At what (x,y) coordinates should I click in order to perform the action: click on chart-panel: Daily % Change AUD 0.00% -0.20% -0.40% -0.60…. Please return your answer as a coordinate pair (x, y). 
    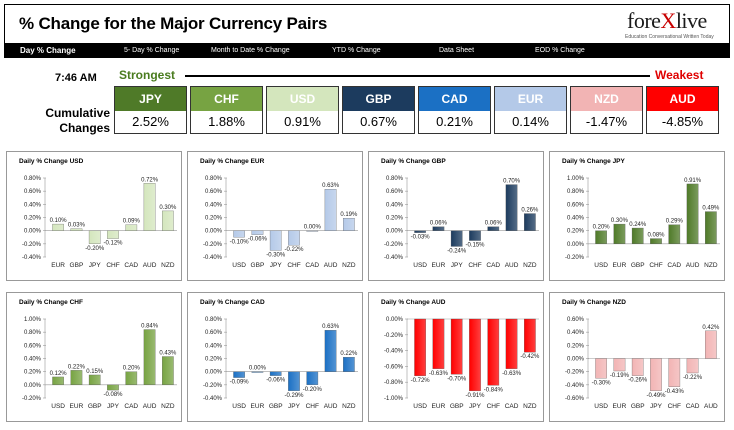
    Looking at the image, I should click on (456, 357).